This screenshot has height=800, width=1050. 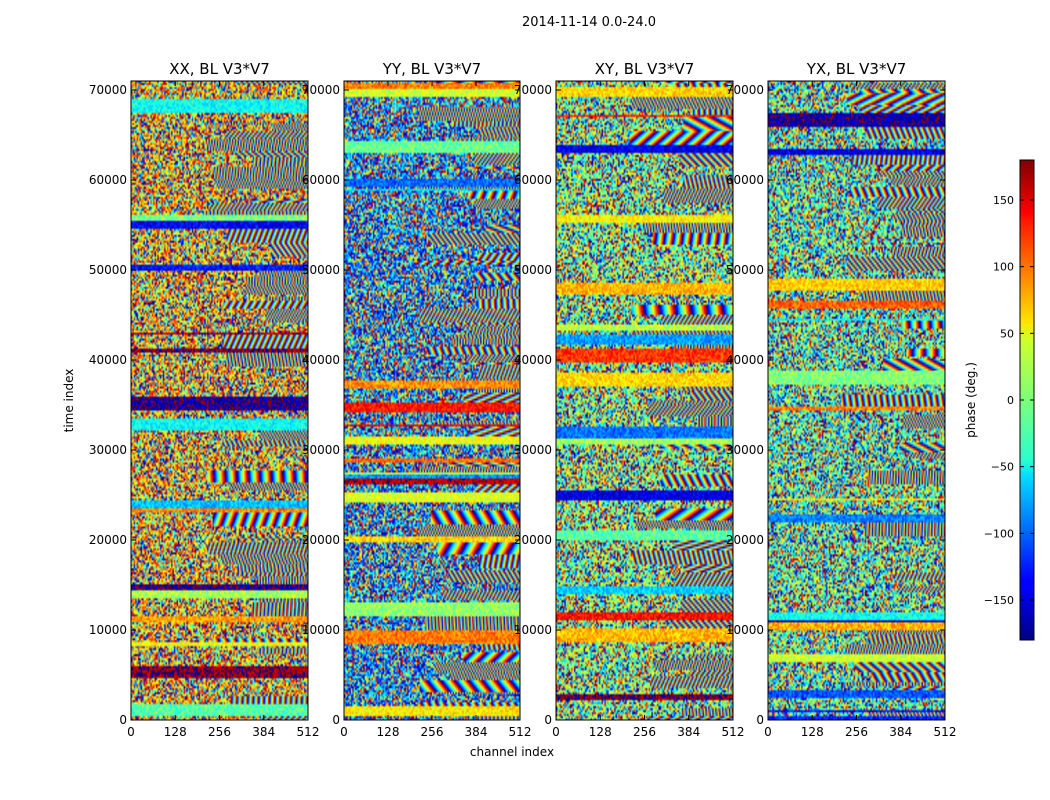 I want to click on panel-title-0: XX, BL V3*V7, so click(x=219, y=69).